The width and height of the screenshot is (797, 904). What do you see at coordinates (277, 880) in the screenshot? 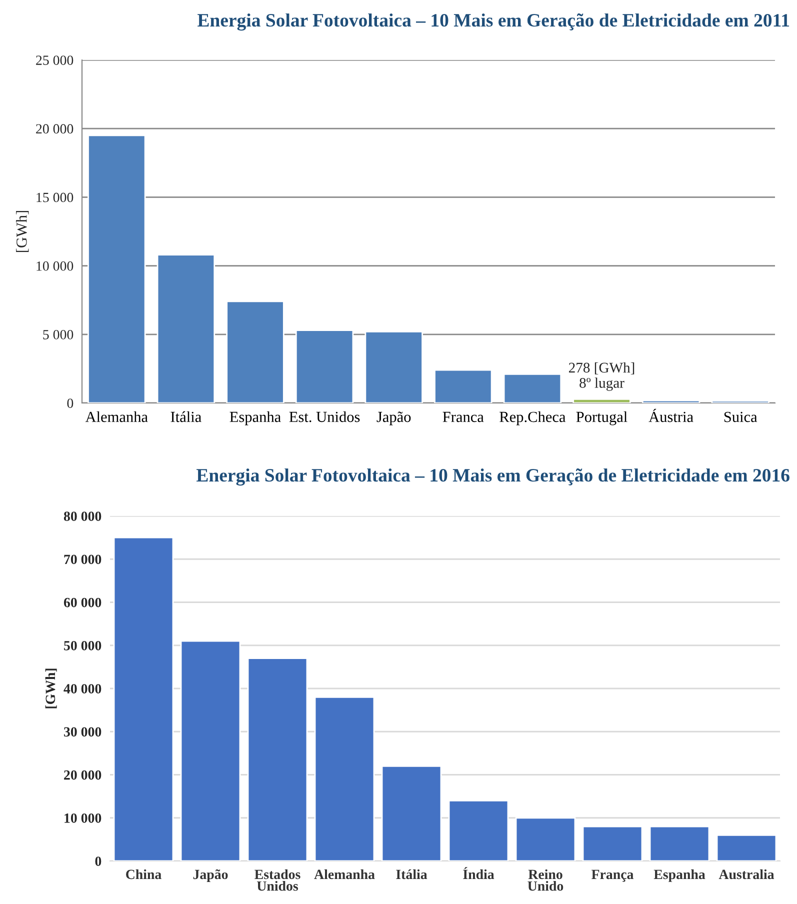
I see `x-tick-label: Estados Unidos` at bounding box center [277, 880].